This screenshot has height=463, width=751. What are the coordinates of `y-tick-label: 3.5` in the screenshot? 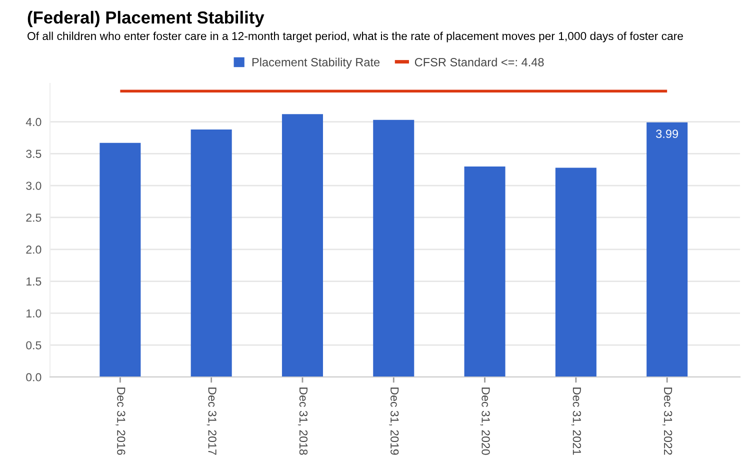 It's located at (34, 154).